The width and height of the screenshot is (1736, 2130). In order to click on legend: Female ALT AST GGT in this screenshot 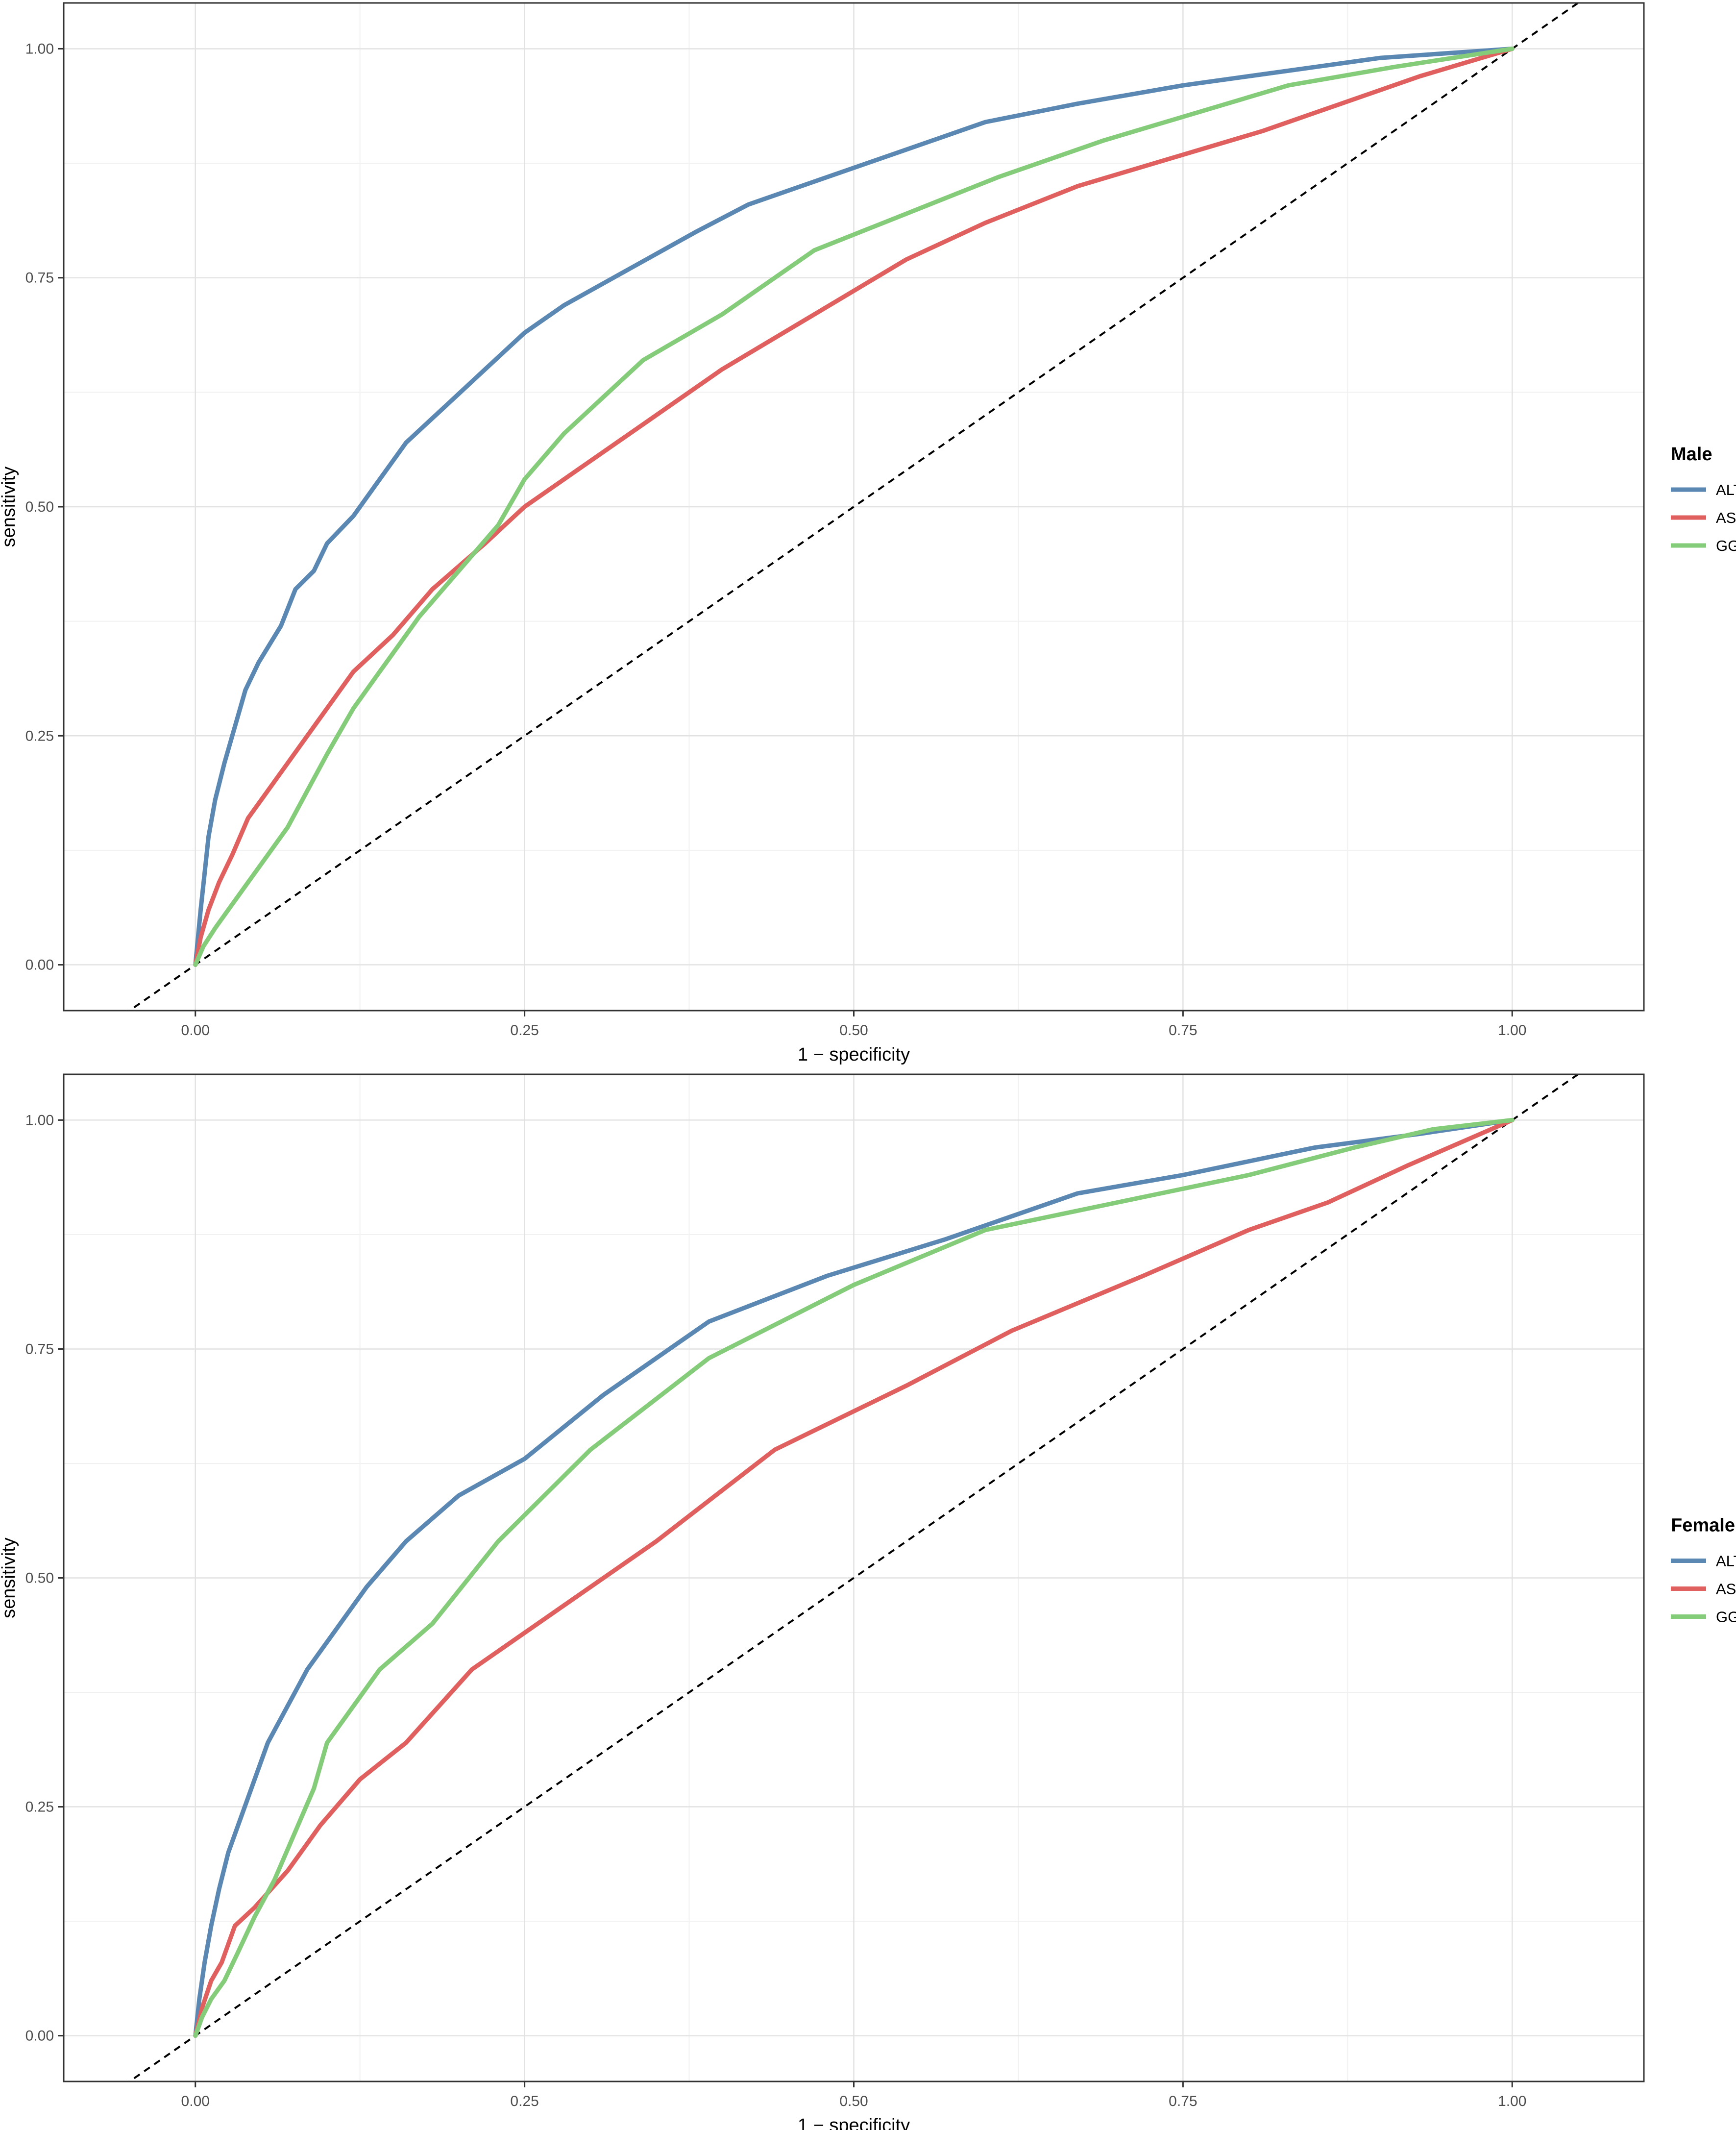, I will do `click(1703, 1570)`.